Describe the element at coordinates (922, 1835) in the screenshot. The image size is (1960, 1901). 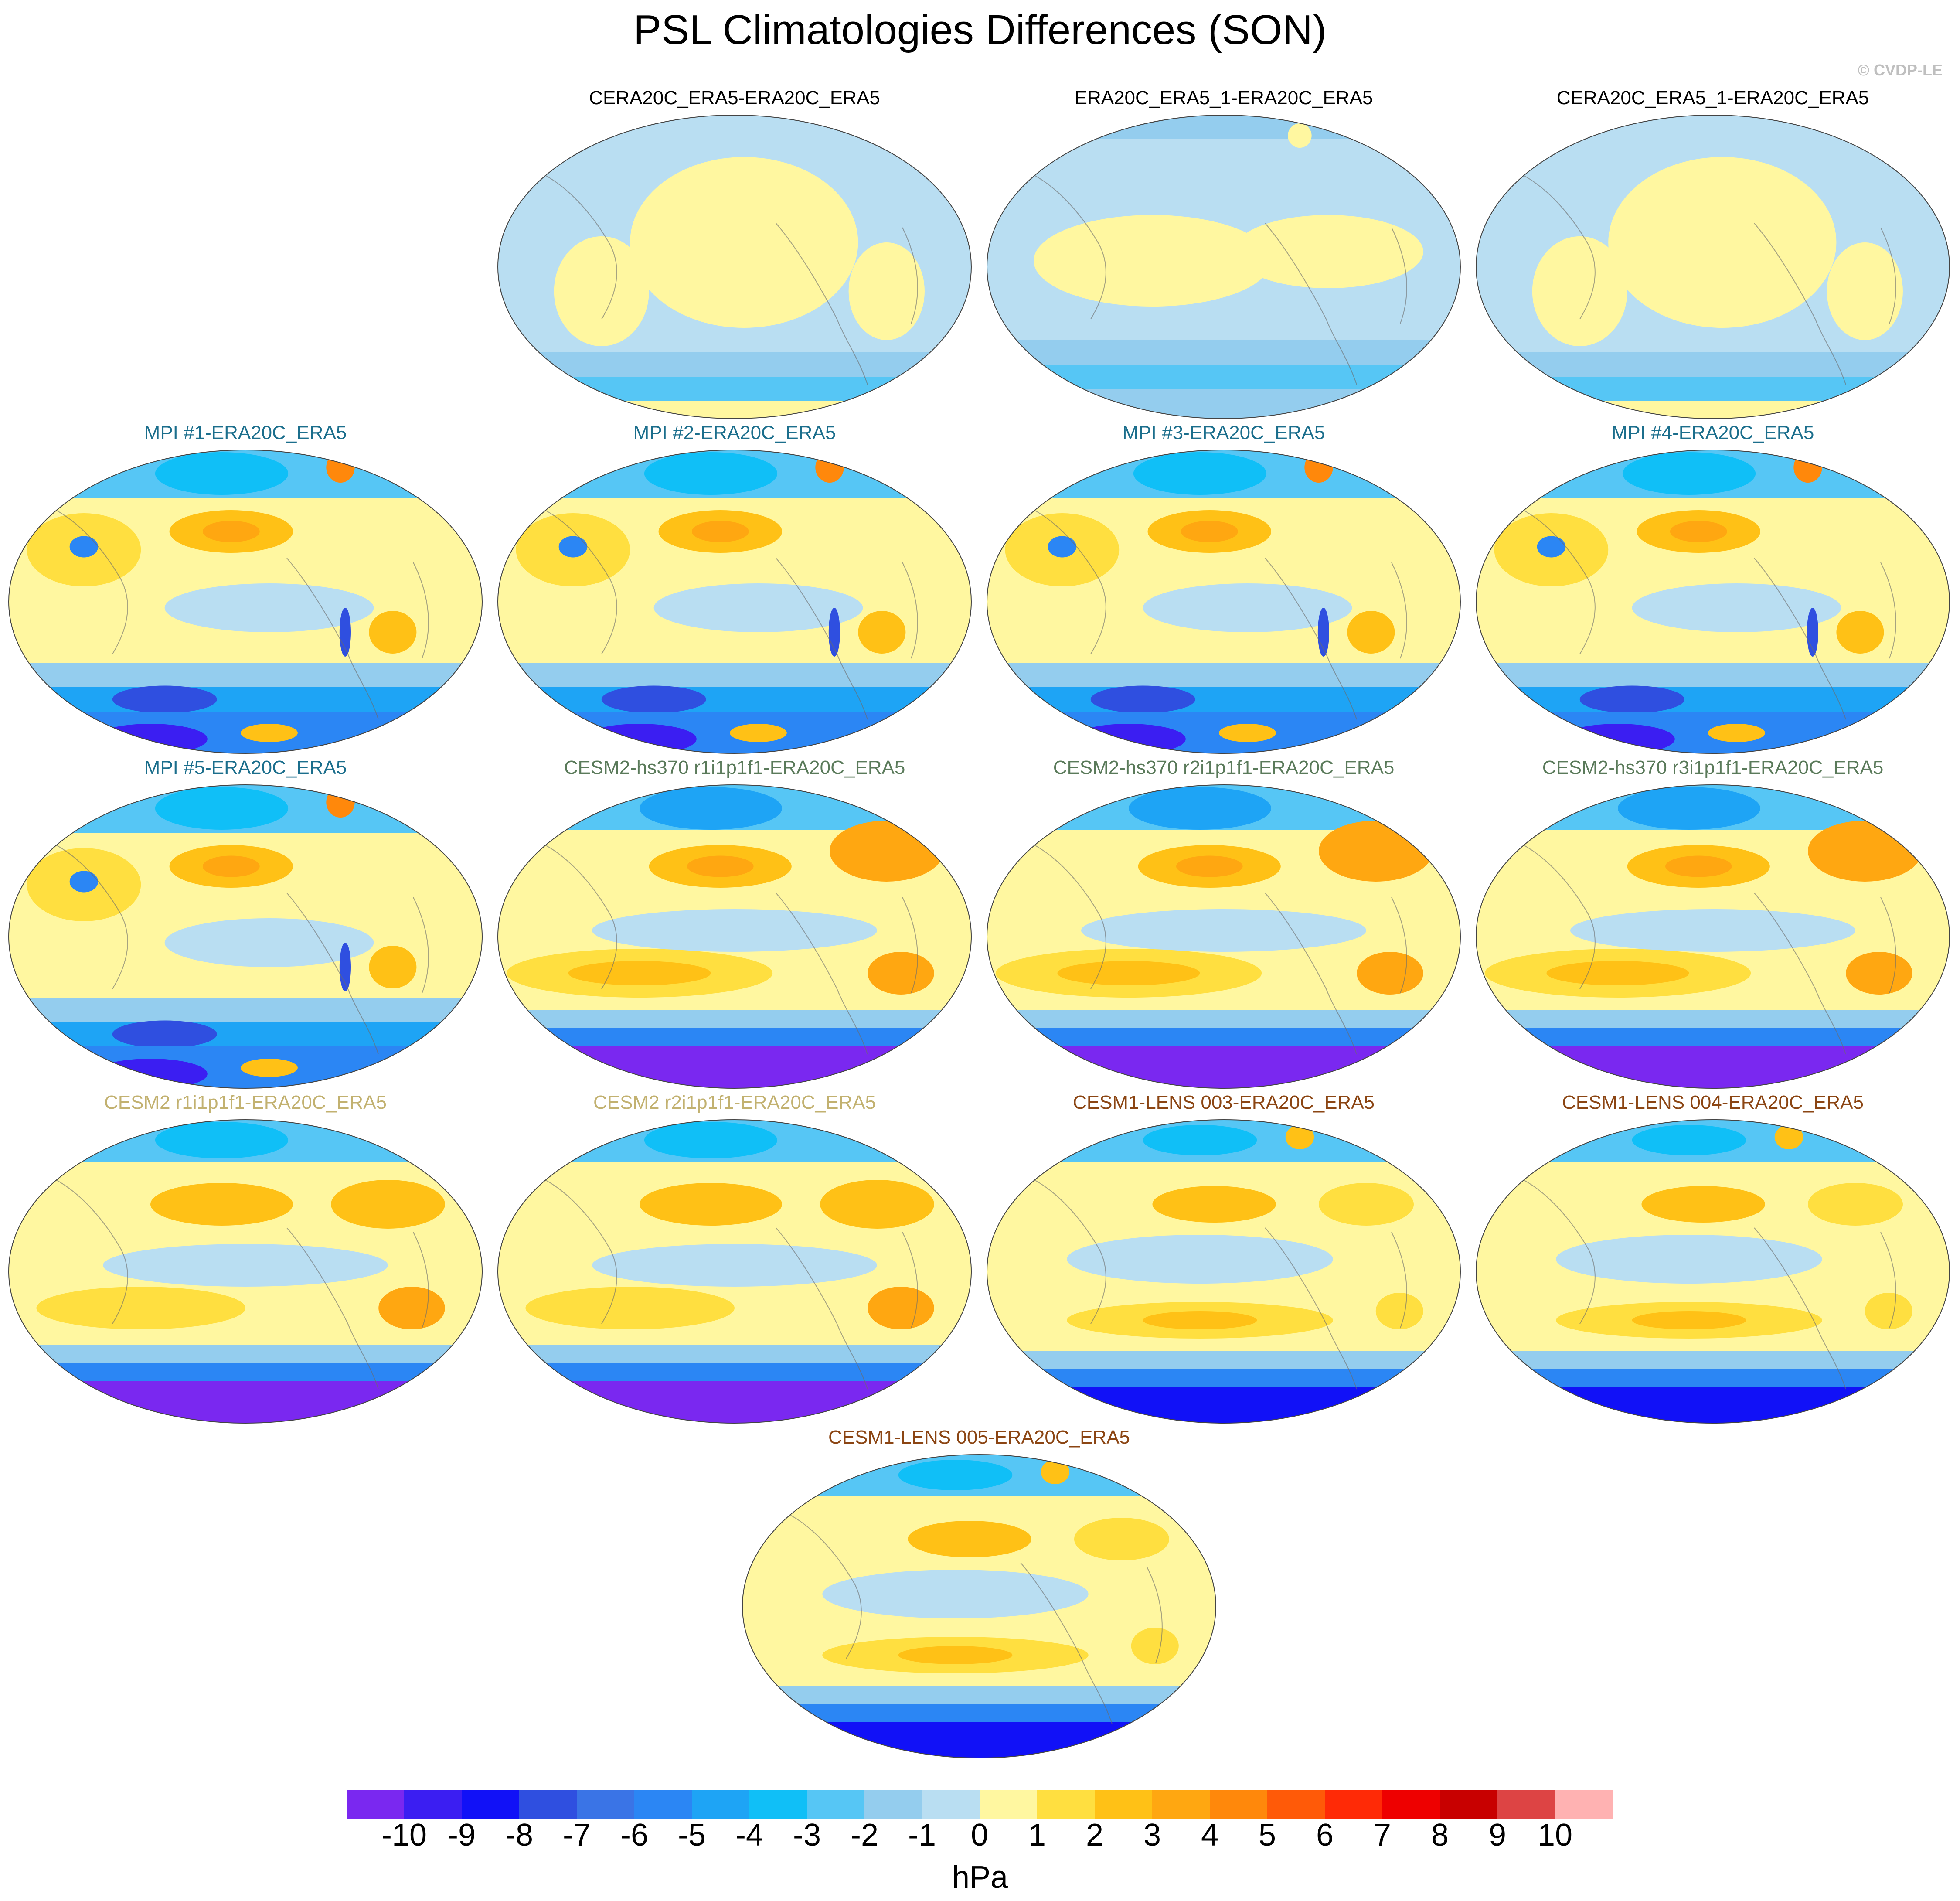
I see `colorbar-tick-label: -1` at that location.